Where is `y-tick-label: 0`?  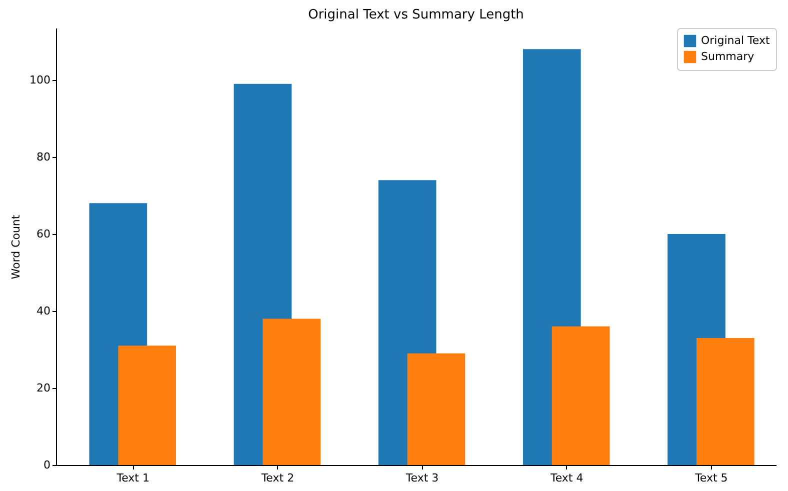 y-tick-label: 0 is located at coordinates (47, 465).